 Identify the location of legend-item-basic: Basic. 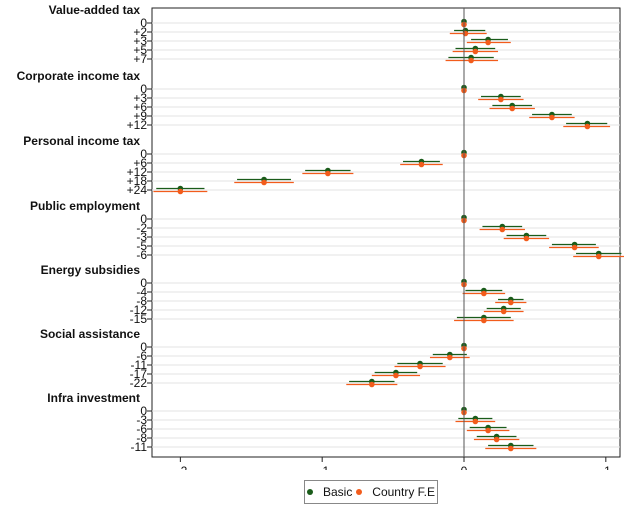
(329, 492).